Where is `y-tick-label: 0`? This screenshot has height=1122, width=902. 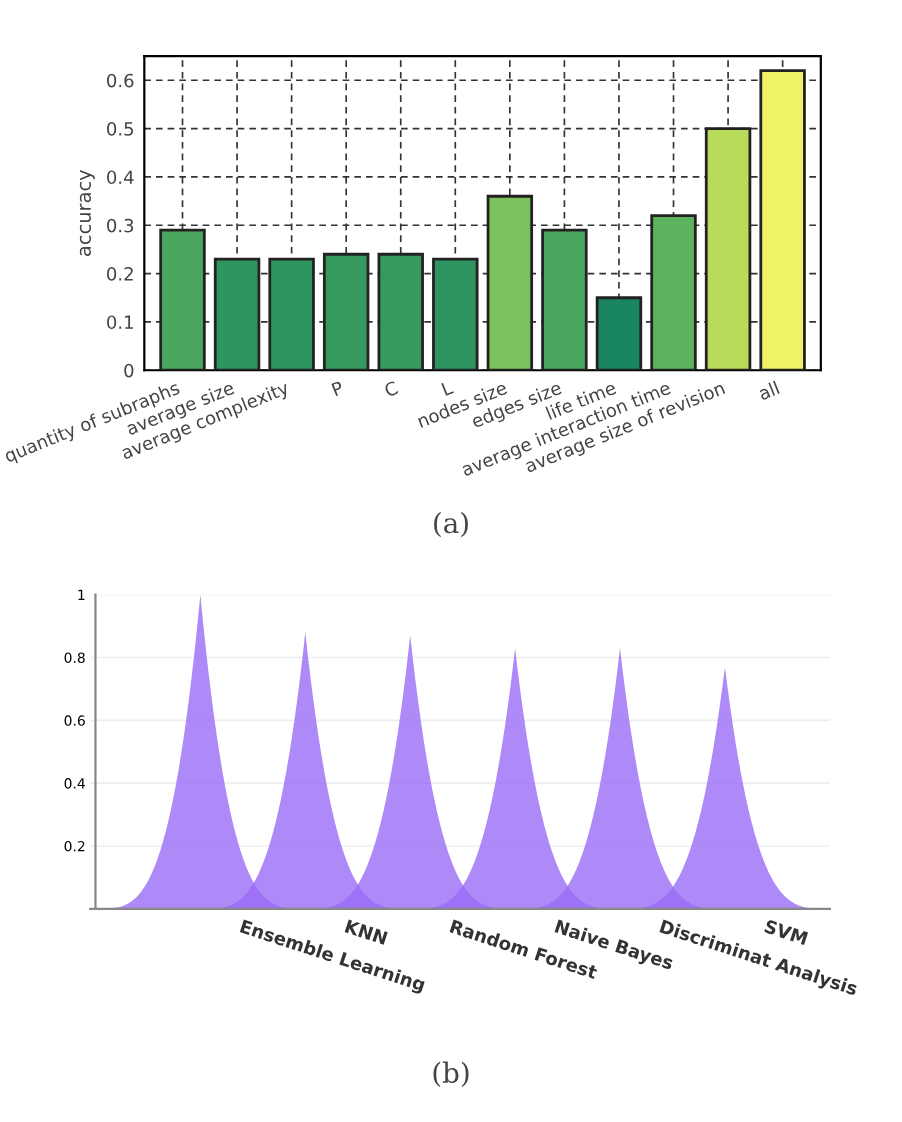 y-tick-label: 0 is located at coordinates (129, 370).